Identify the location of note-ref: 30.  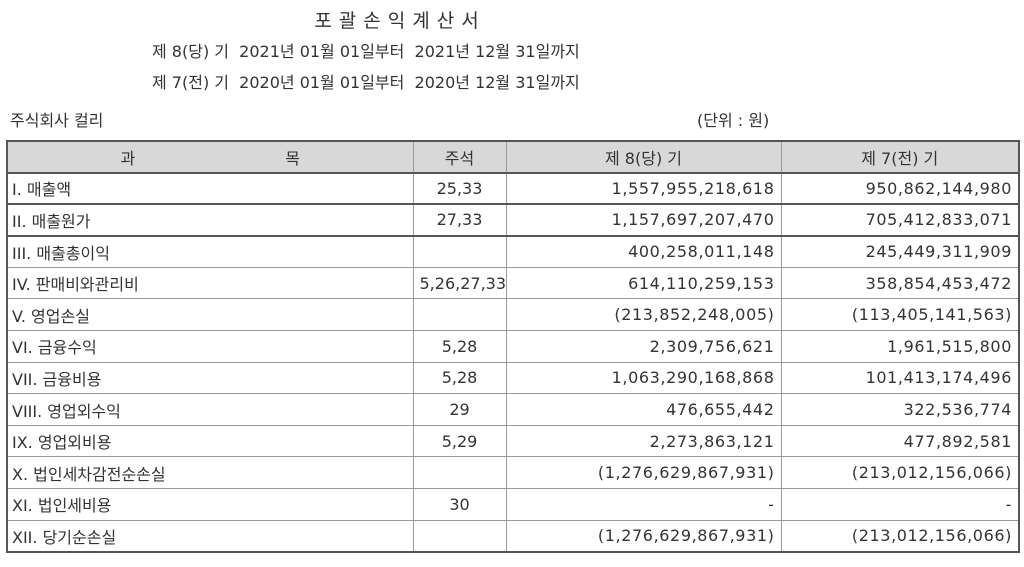
(459, 504).